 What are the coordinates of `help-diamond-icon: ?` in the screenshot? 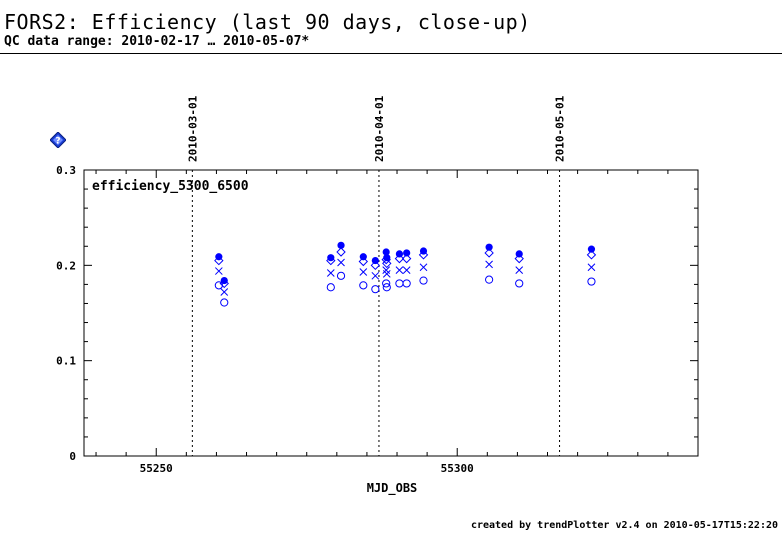 It's located at (58, 140).